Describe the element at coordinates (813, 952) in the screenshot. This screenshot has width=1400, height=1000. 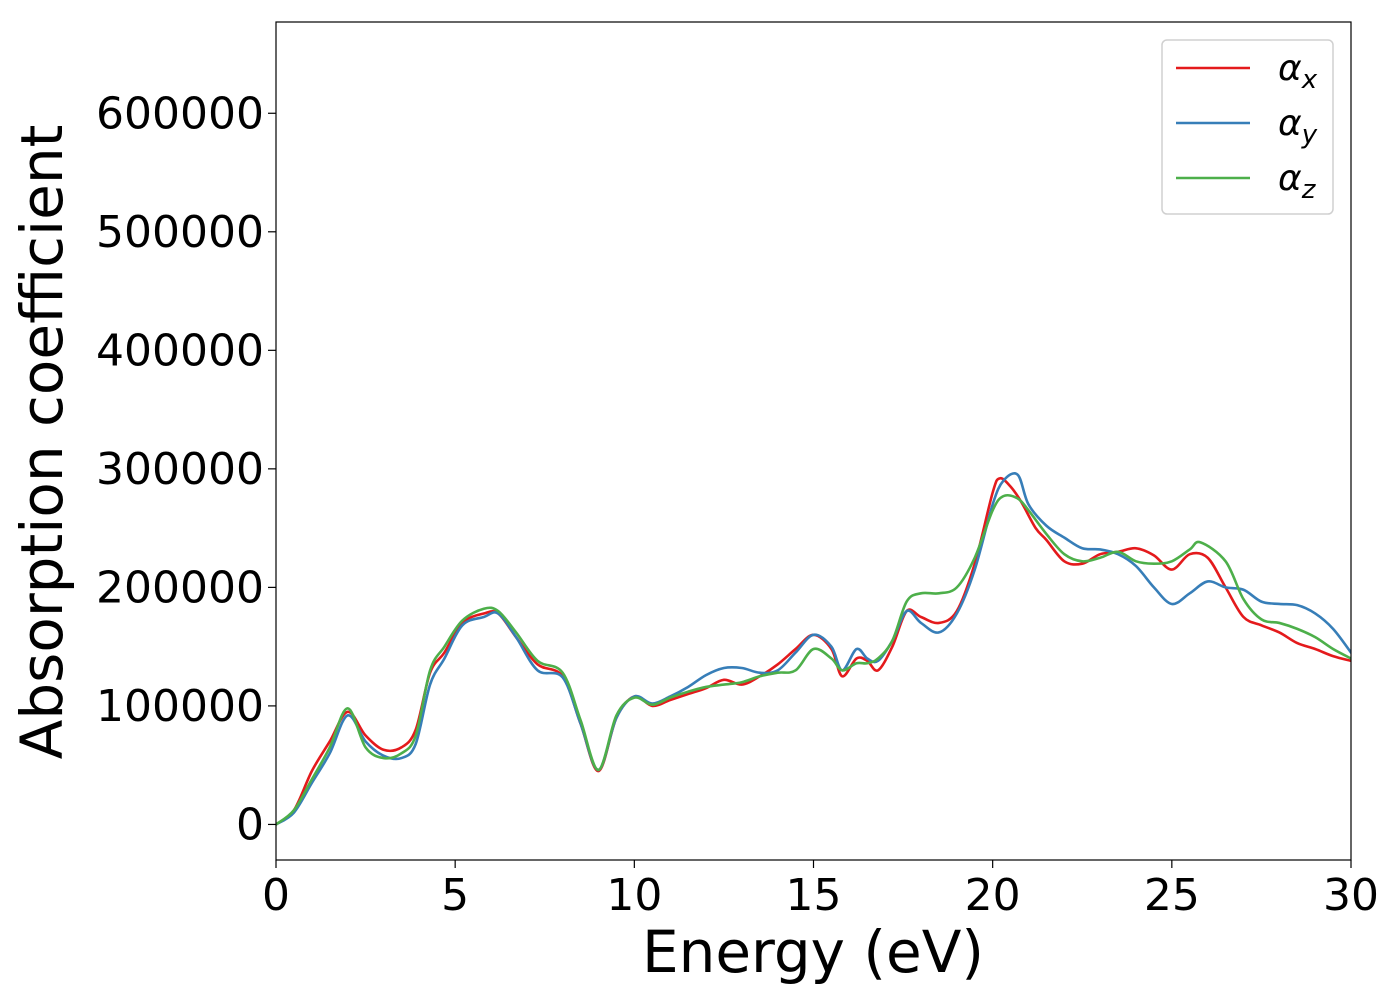
I see `x-axis-title: Energy (eV)` at that location.